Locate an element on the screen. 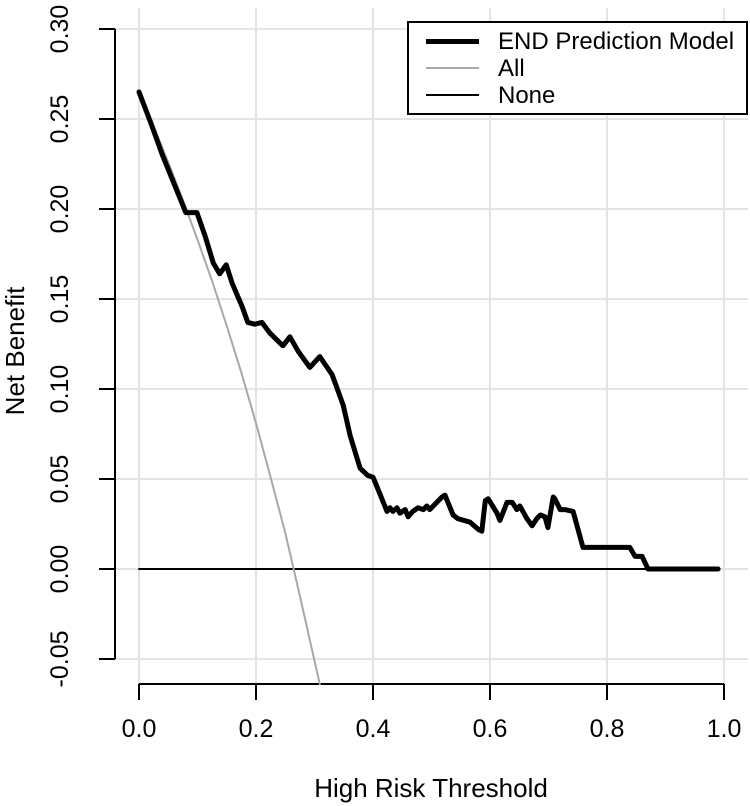 Image resolution: width=750 pixels, height=806 pixels. y-tick-label: 0.20 is located at coordinates (60, 209).